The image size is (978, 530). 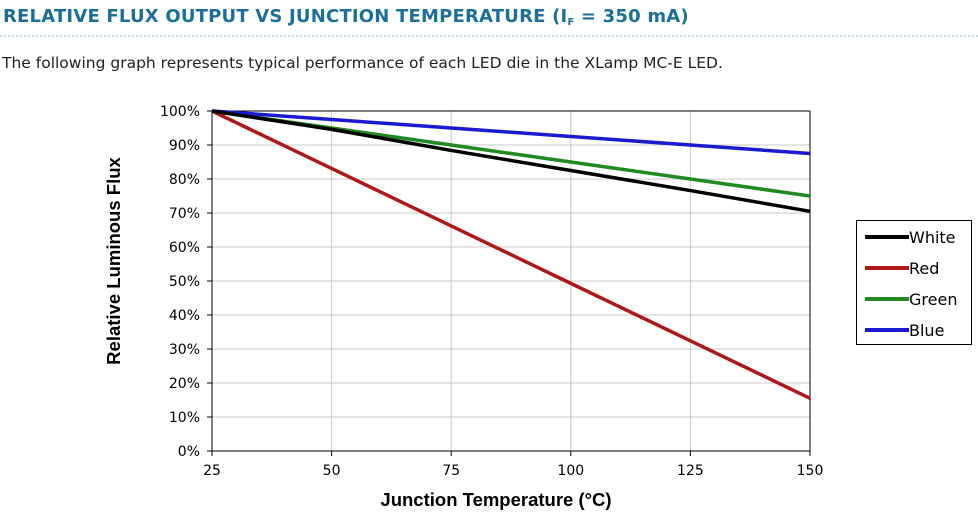 What do you see at coordinates (184, 418) in the screenshot?
I see `y-tick-label: 10%` at bounding box center [184, 418].